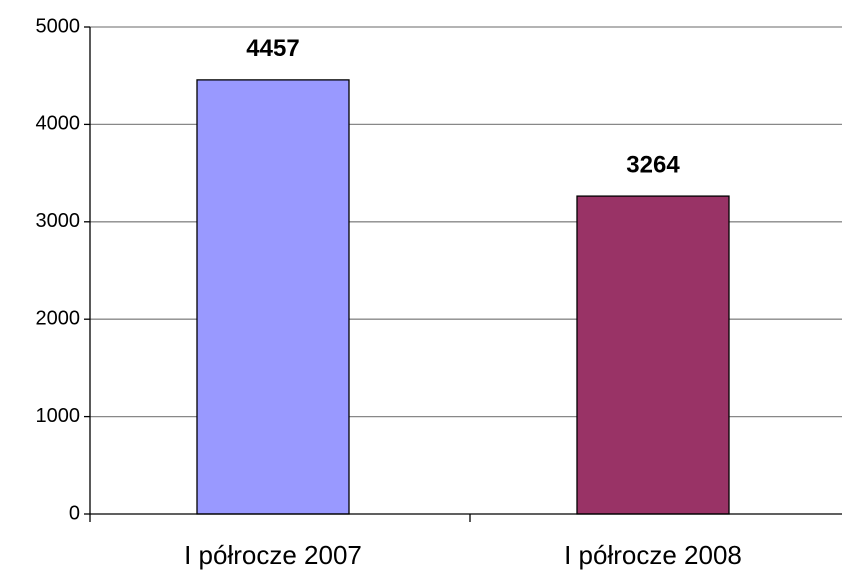 The height and width of the screenshot is (574, 842). What do you see at coordinates (653, 555) in the screenshot?
I see `x-tick-label: I półrocze 2008` at bounding box center [653, 555].